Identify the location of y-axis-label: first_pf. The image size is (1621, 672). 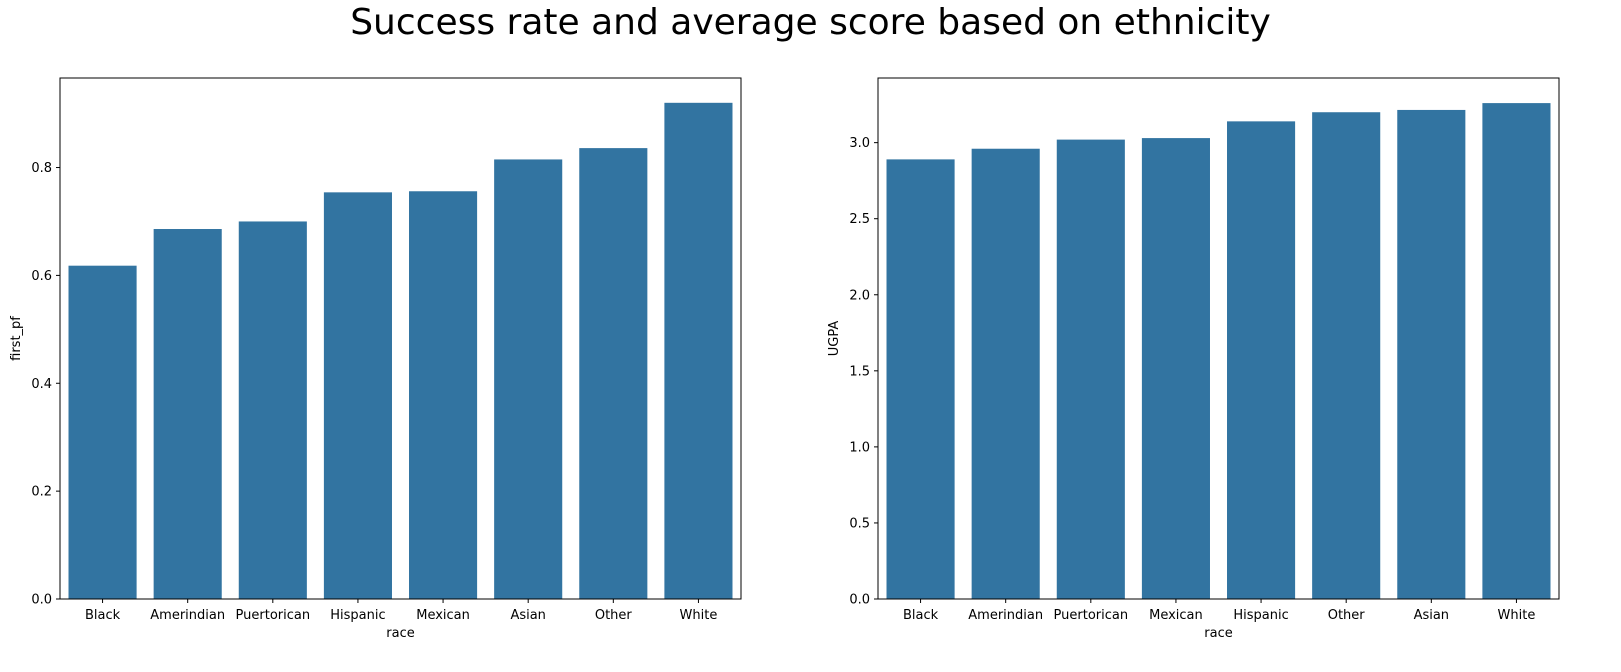
(16, 338).